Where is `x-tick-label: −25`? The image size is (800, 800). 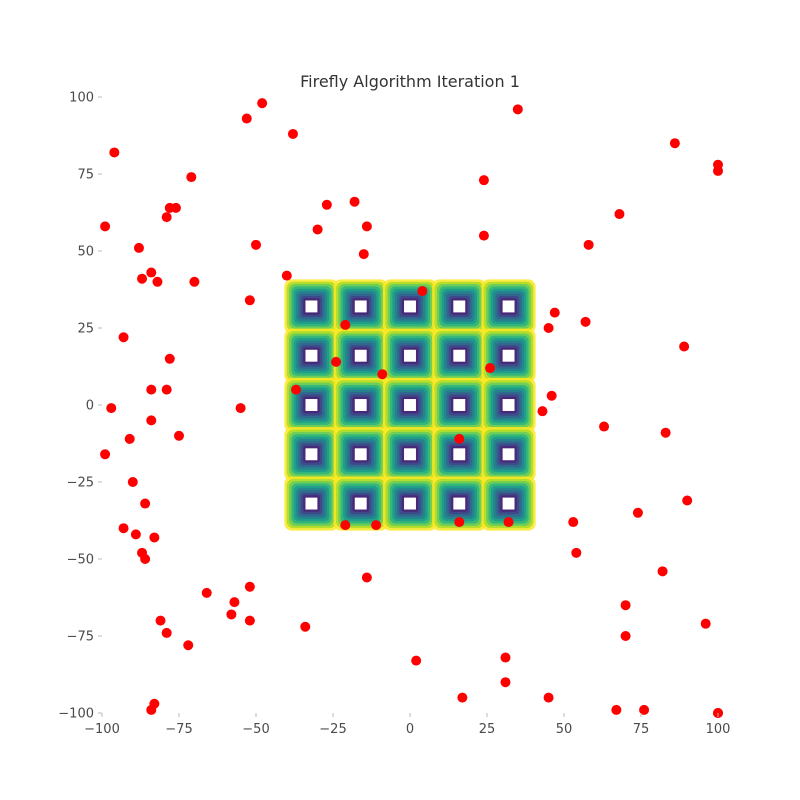 x-tick-label: −25 is located at coordinates (332, 729).